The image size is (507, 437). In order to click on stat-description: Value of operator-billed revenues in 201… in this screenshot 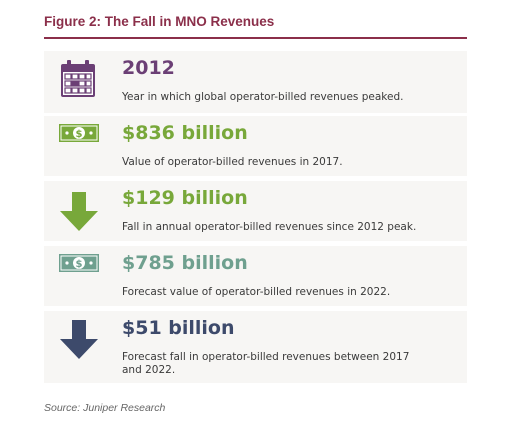, I will do `click(232, 162)`.